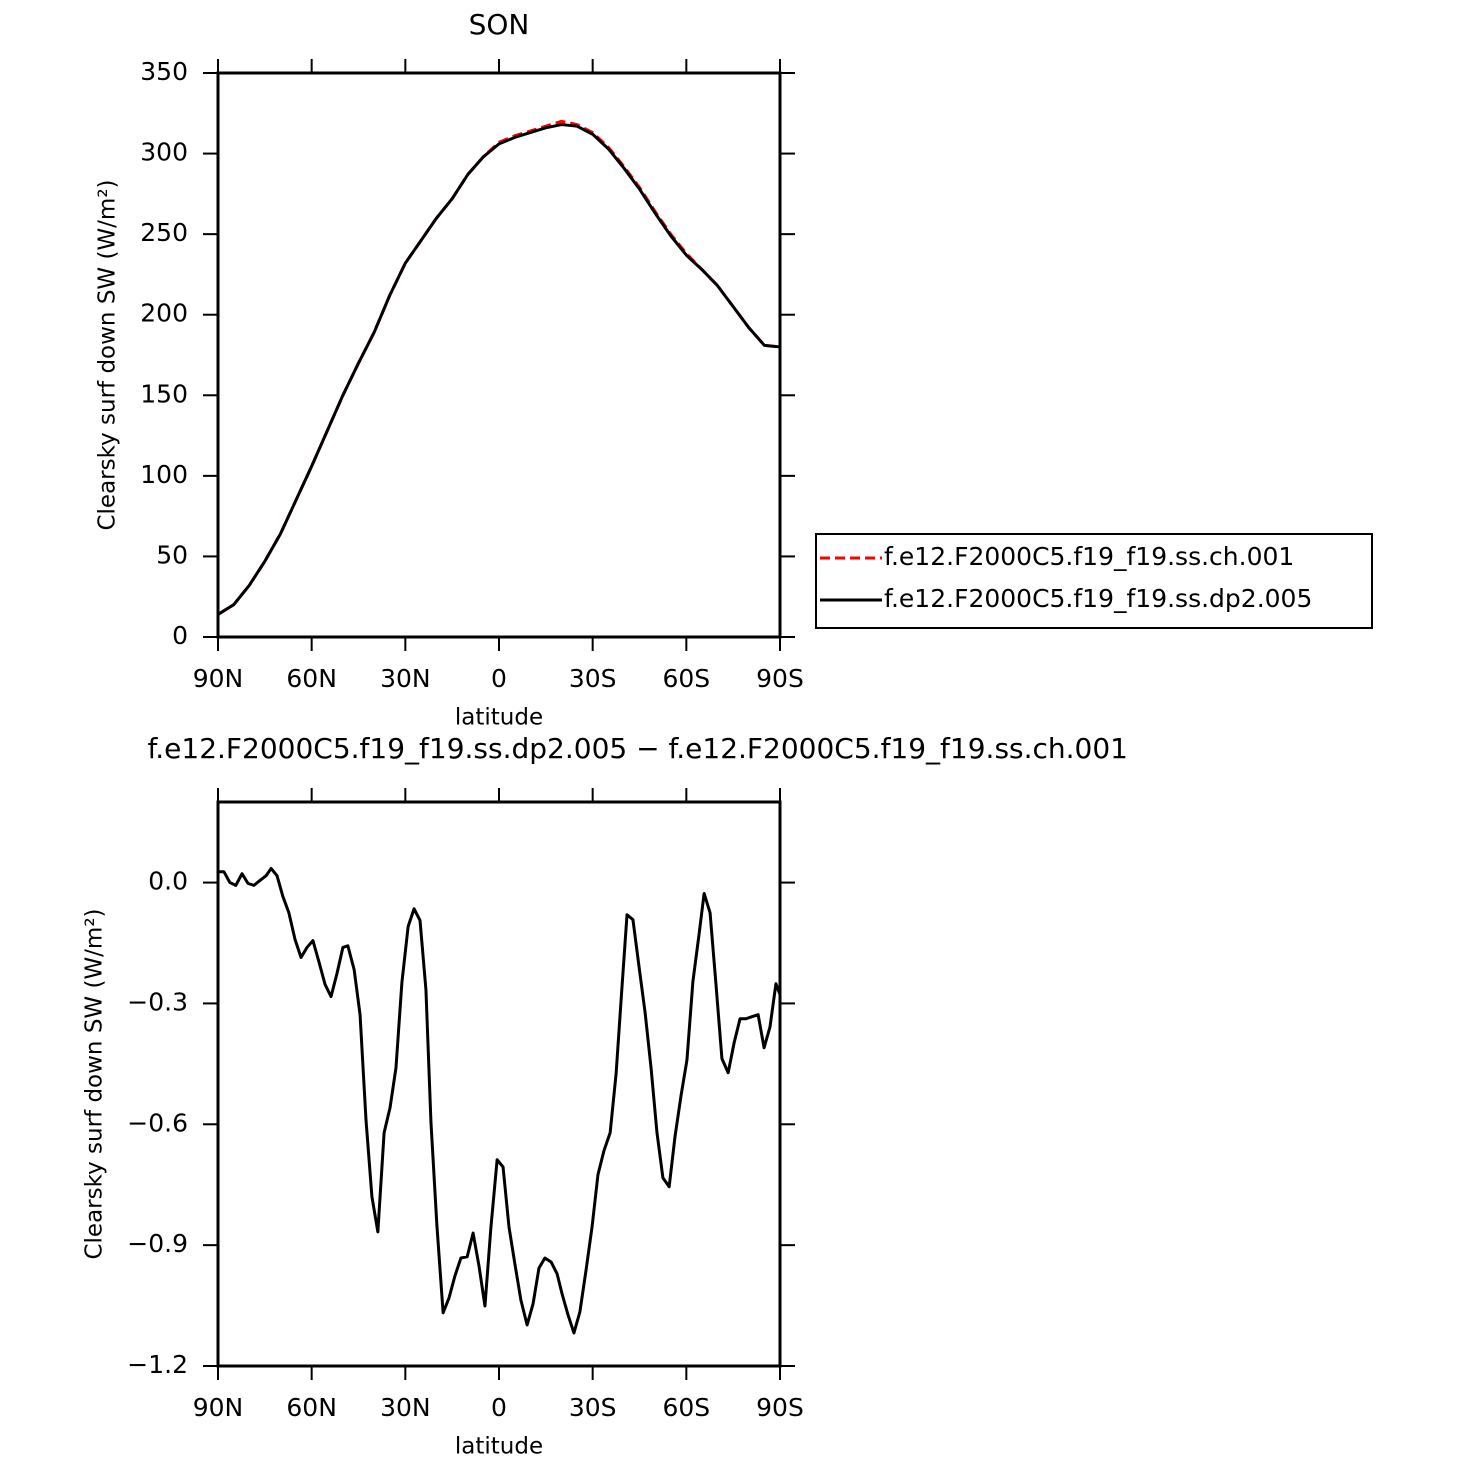  I want to click on y-tick-label: 0, so click(180, 635).